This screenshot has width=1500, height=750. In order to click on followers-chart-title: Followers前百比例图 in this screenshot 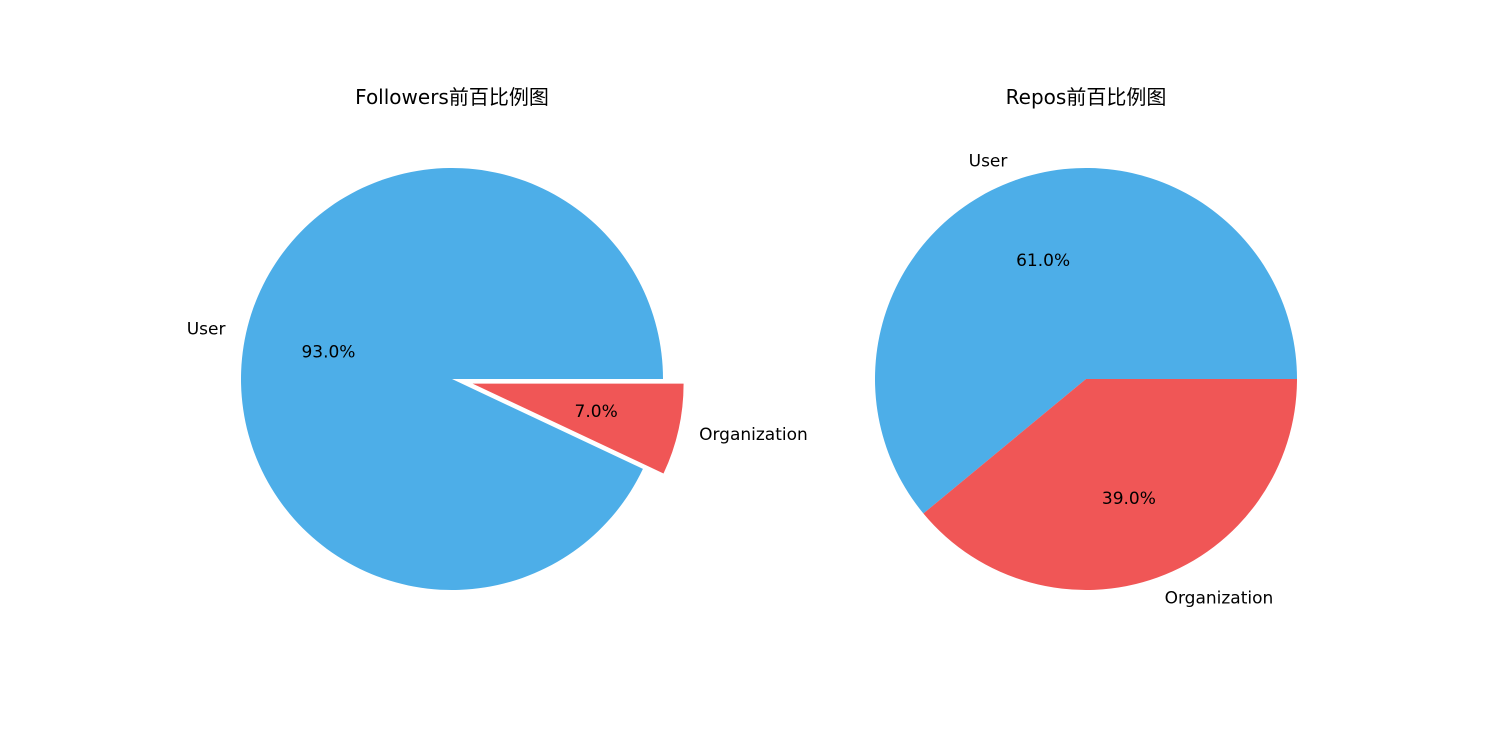, I will do `click(452, 97)`.